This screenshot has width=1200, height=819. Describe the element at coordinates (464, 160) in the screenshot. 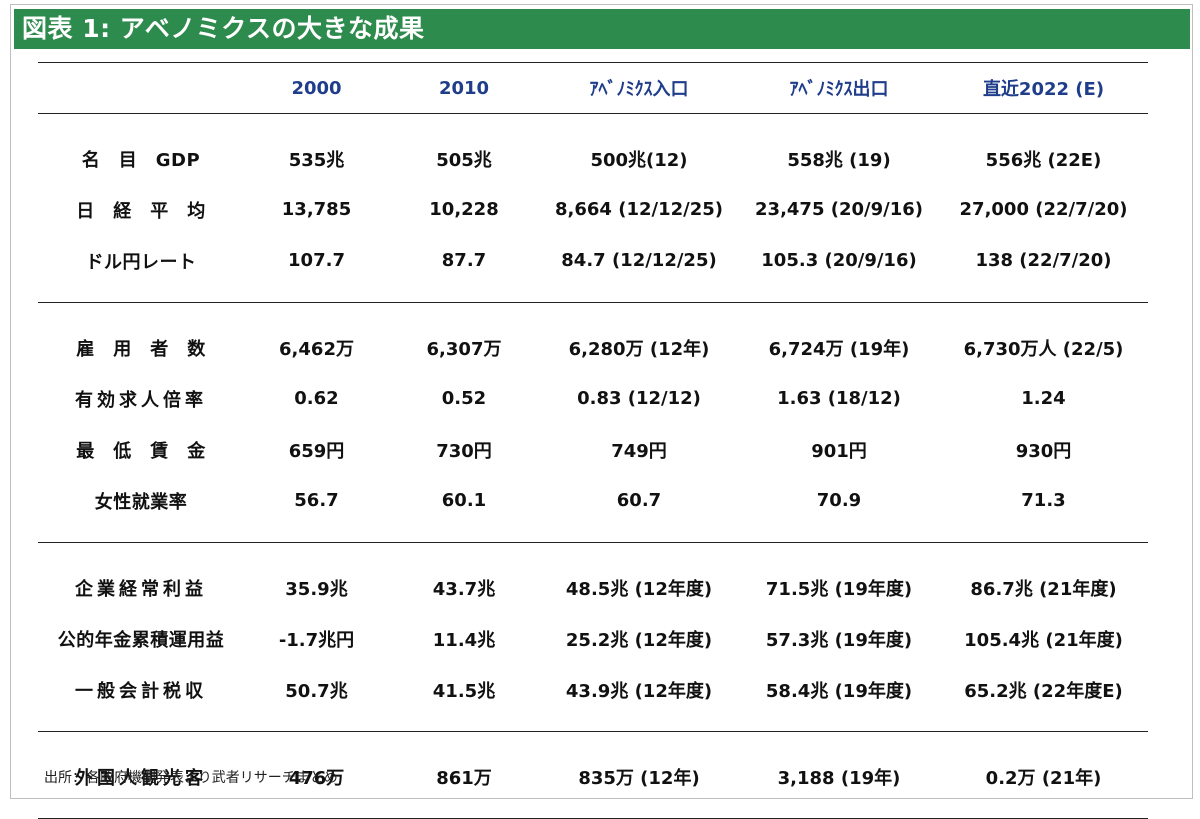

I see `table-cell: 505兆` at that location.